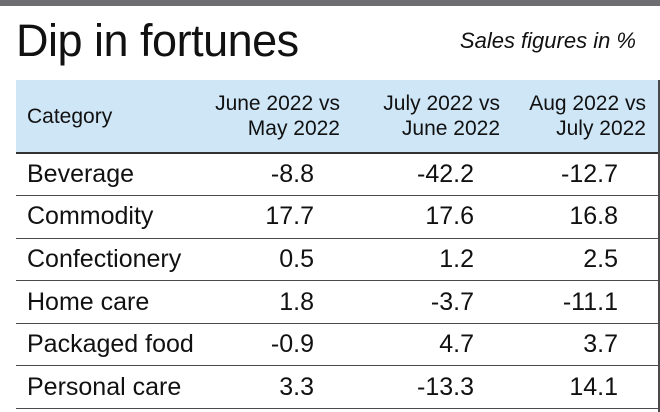 This screenshot has height=412, width=660. What do you see at coordinates (296, 386) in the screenshot?
I see `cell-value: 3.3` at bounding box center [296, 386].